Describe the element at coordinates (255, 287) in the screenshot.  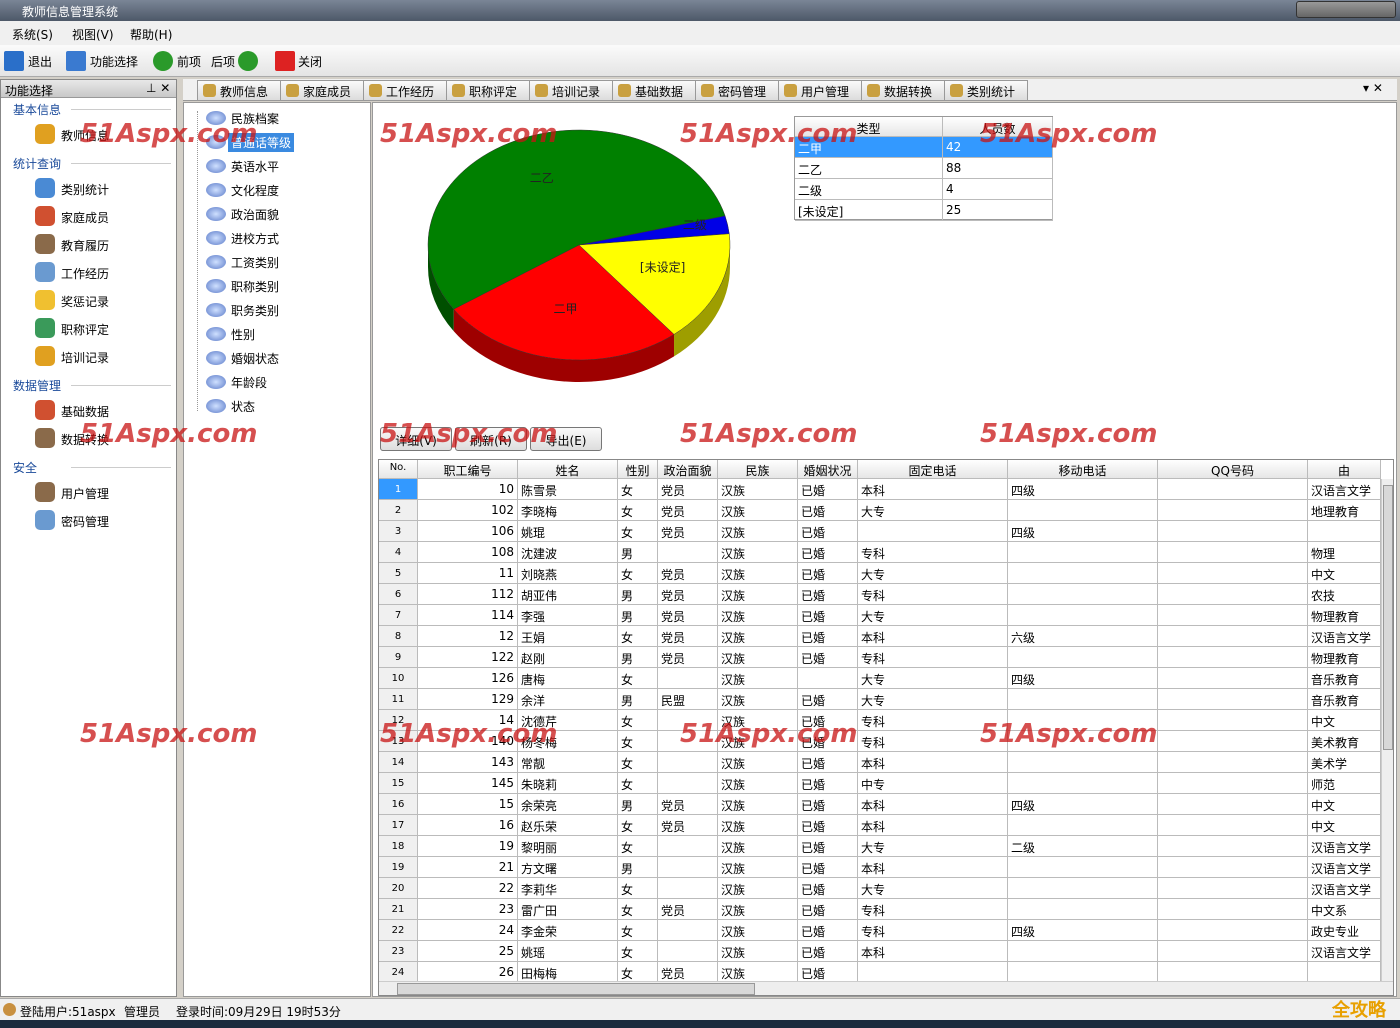
I see `list-item: 职称类别` at that location.